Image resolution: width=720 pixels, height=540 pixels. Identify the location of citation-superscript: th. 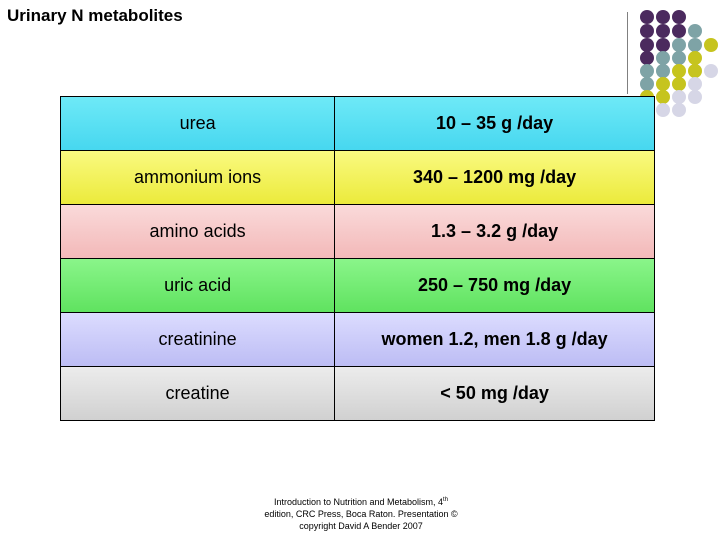
(446, 500).